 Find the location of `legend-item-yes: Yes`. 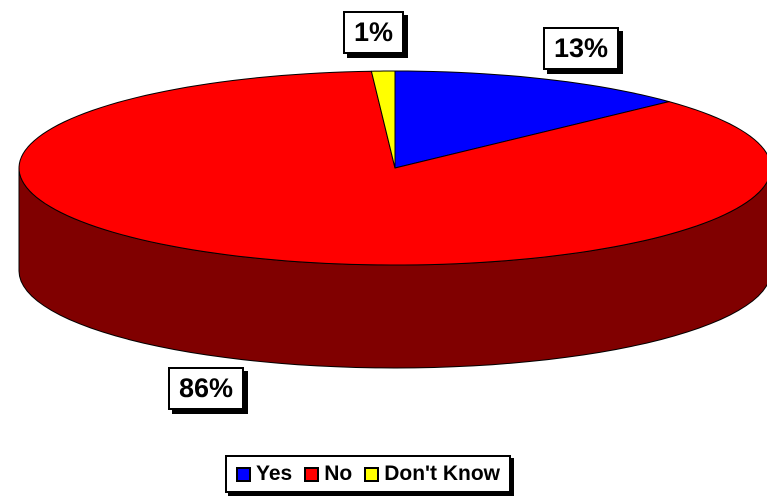

legend-item-yes: Yes is located at coordinates (264, 474).